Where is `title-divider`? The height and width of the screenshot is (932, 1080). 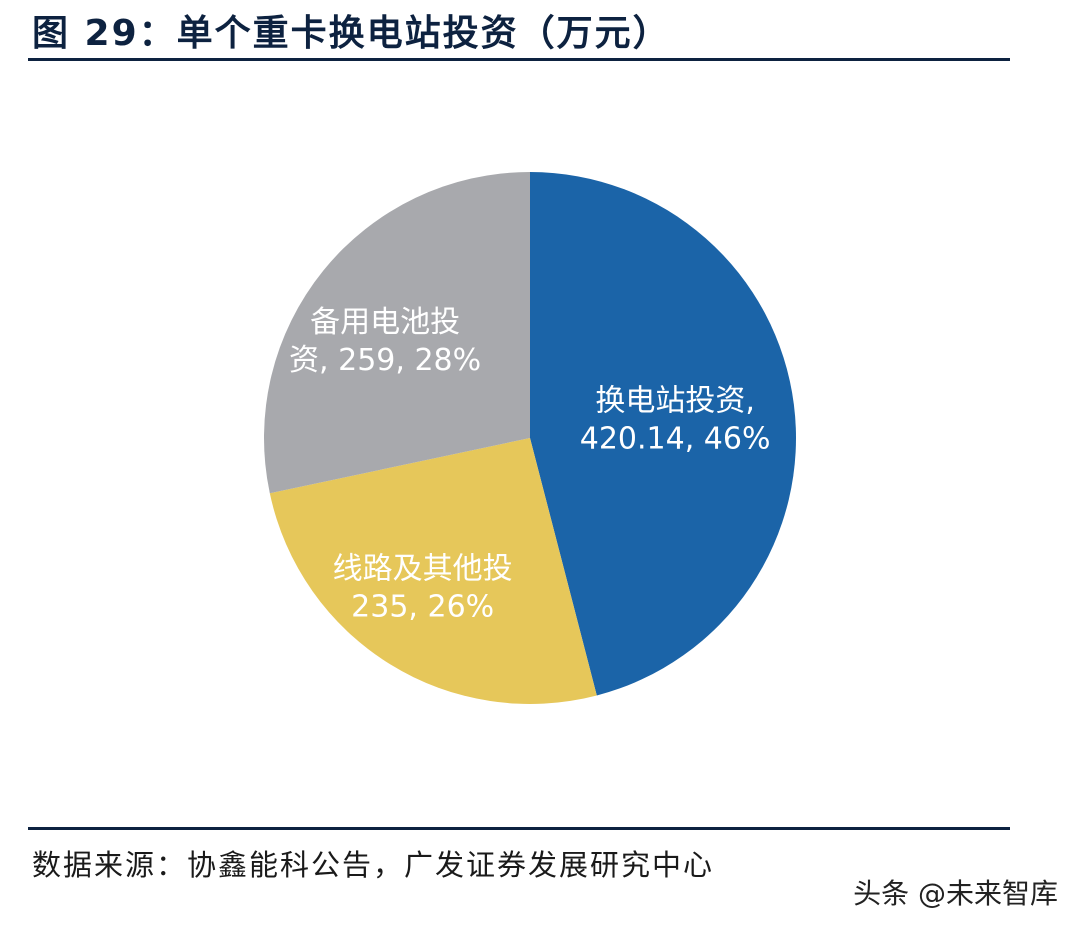 title-divider is located at coordinates (519, 59).